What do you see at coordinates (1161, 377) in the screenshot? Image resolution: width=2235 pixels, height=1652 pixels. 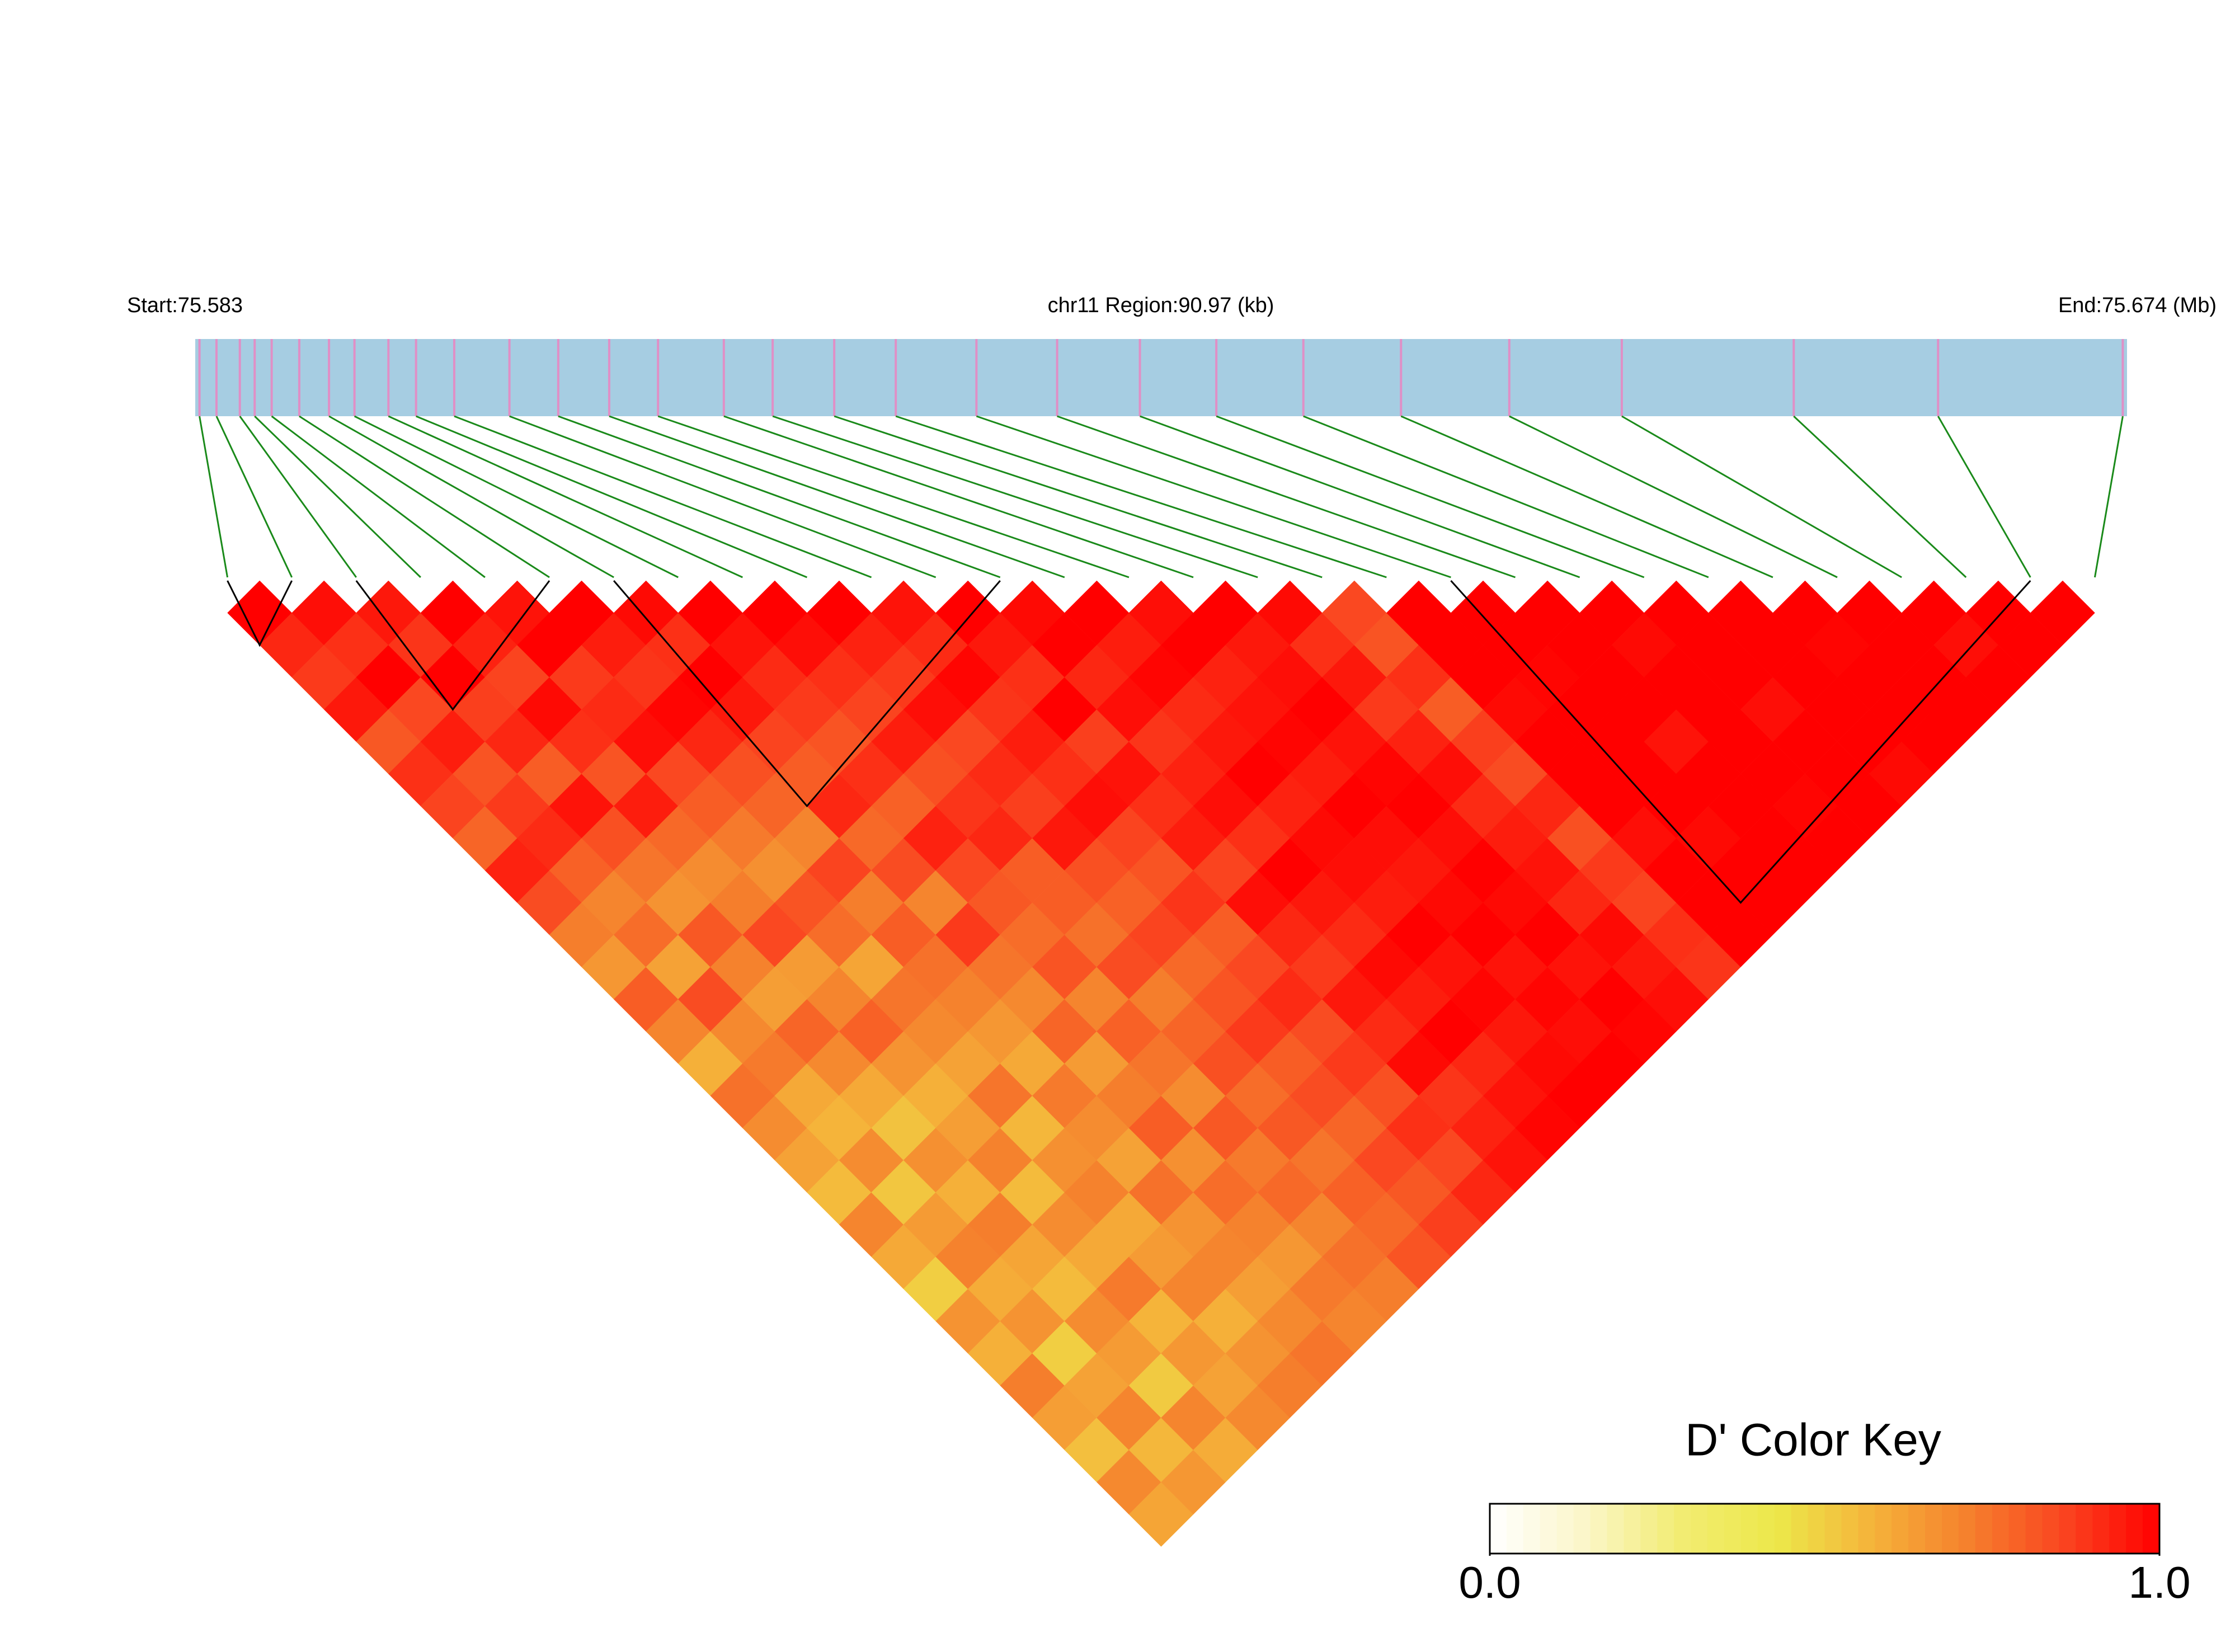 I see `position-bar` at bounding box center [1161, 377].